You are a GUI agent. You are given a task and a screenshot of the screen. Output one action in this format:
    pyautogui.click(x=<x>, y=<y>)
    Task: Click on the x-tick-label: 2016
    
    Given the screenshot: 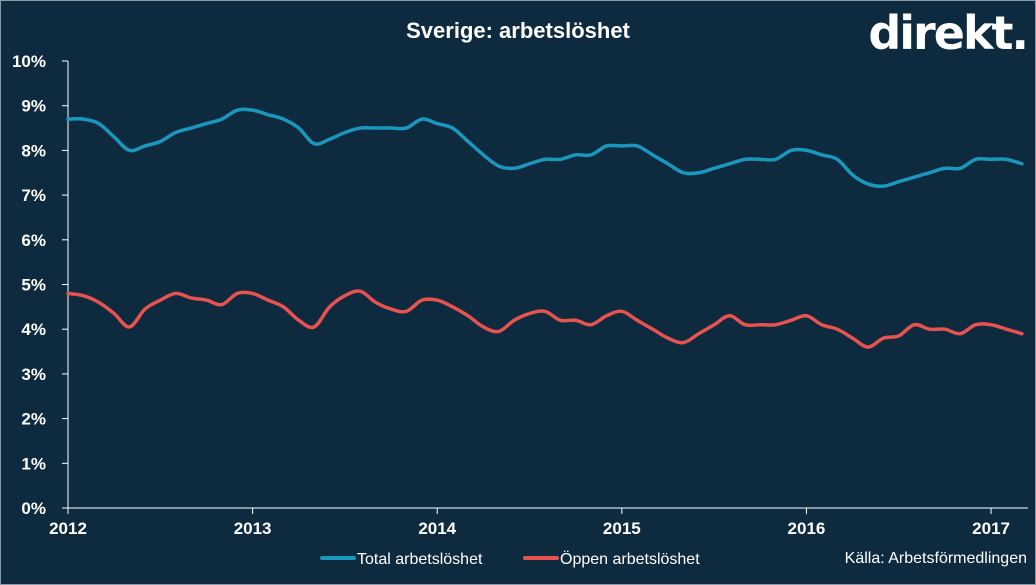 What is the action you would take?
    pyautogui.click(x=807, y=528)
    